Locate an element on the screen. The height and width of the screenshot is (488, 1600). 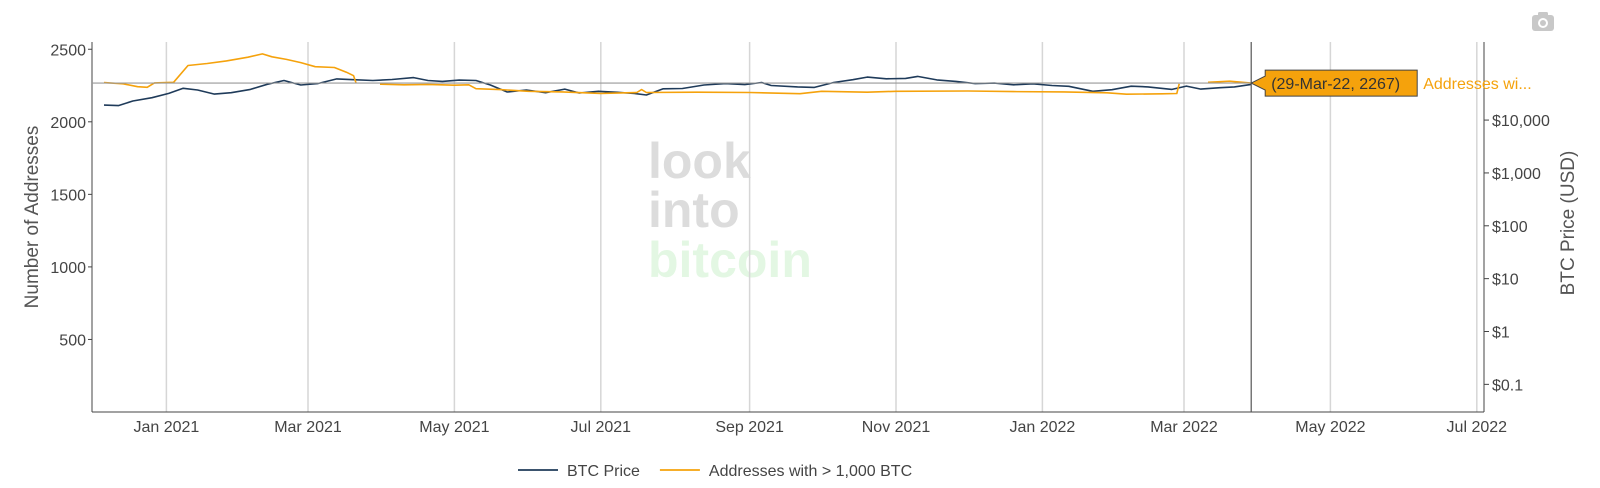
y2-tick-label: $100 is located at coordinates (1510, 227).